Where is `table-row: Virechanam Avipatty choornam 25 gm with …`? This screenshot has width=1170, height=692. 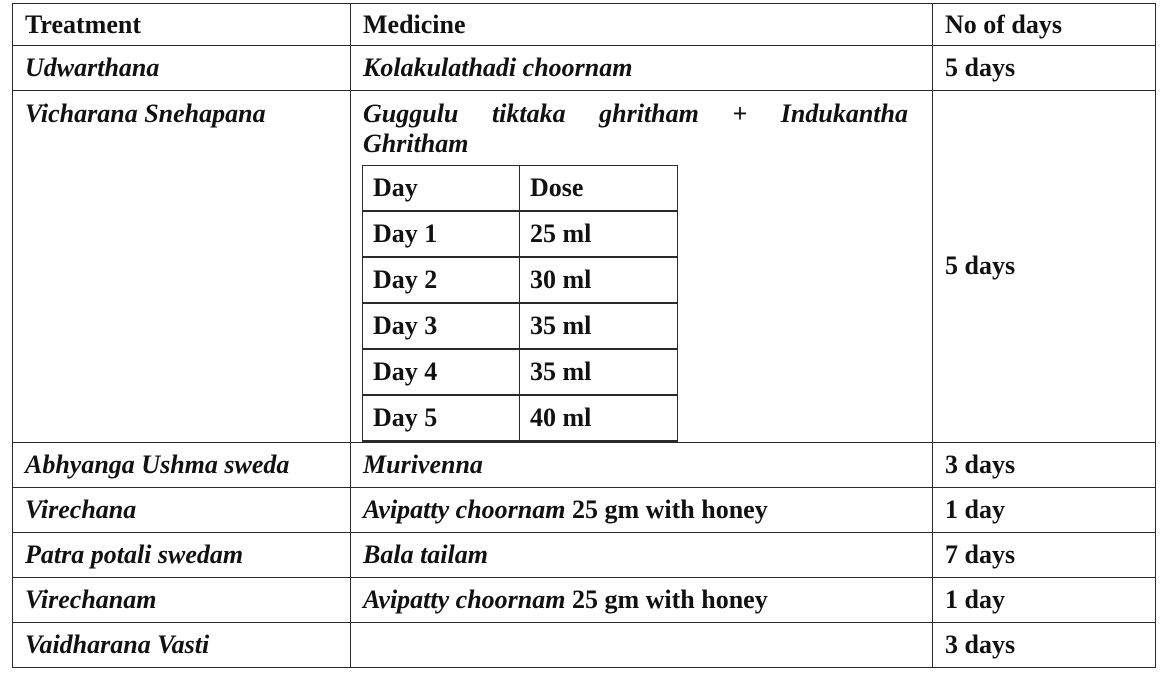
table-row: Virechanam Avipatty choornam 25 gm with … is located at coordinates (584, 599).